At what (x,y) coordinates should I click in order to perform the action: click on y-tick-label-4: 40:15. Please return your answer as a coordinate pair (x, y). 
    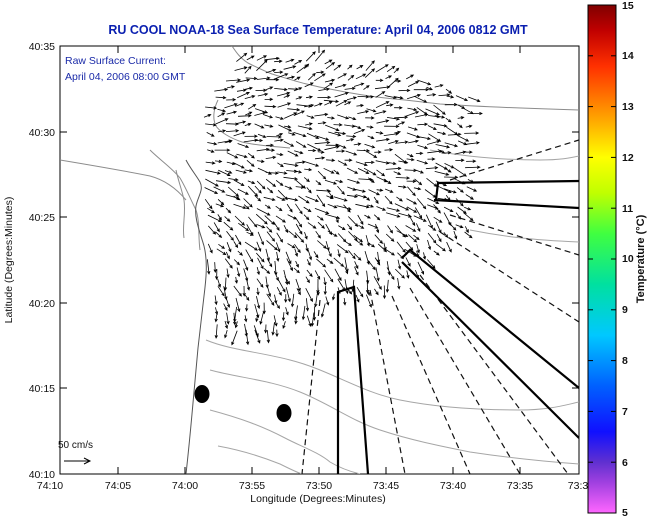
    Looking at the image, I should click on (42, 389).